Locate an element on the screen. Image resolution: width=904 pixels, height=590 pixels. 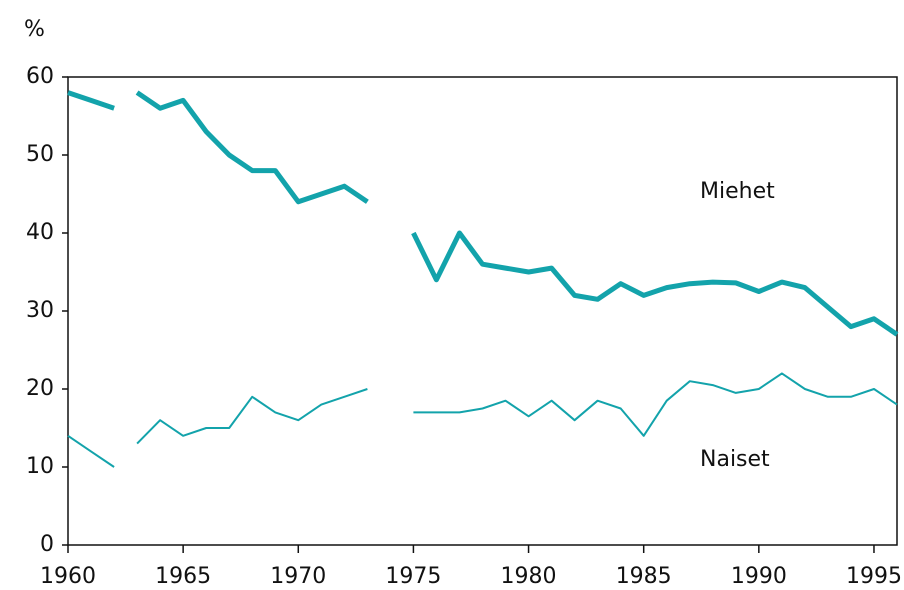
x-tick-label: 1985 is located at coordinates (644, 576).